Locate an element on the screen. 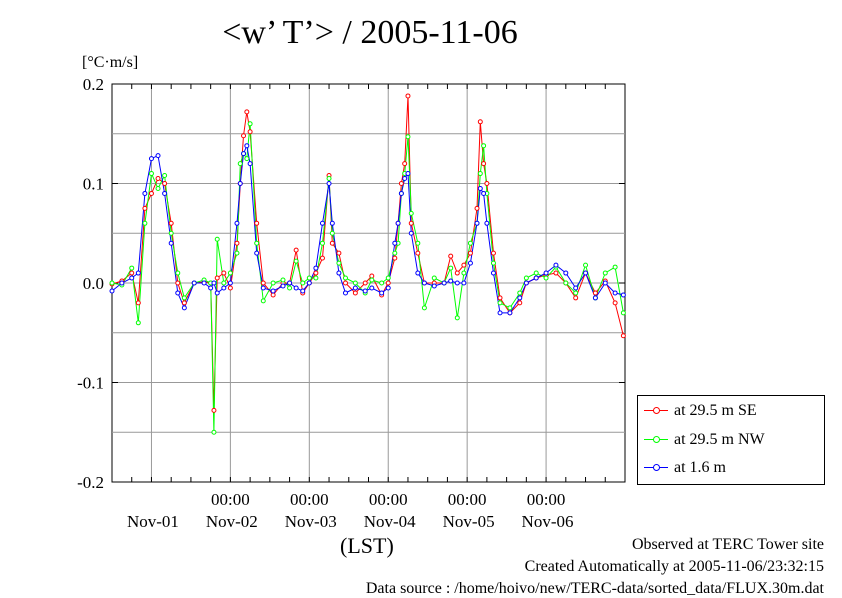  legend-item-nw: at 29.5 m NW is located at coordinates (704, 440).